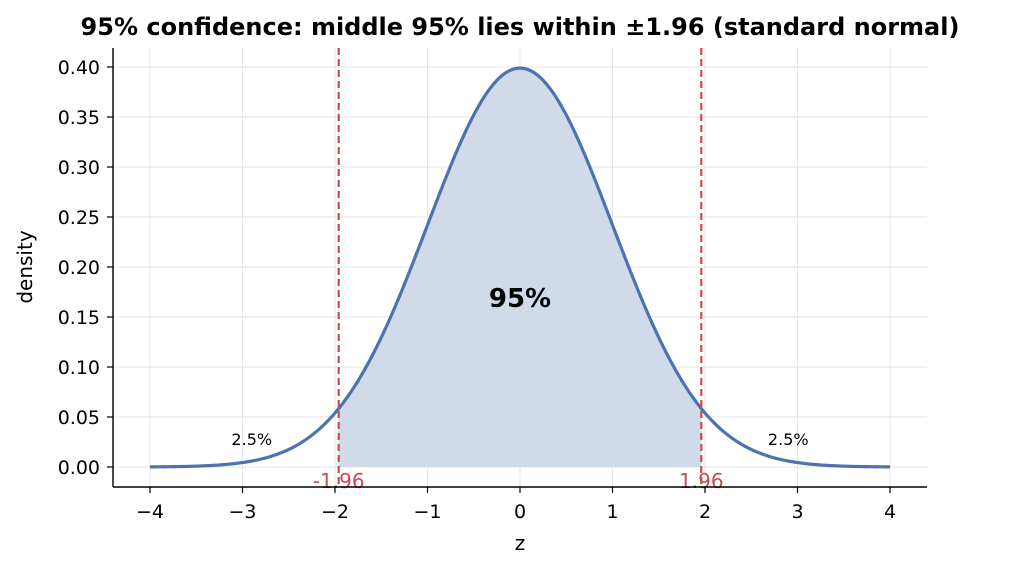 This screenshot has width=1024, height=571. I want to click on x-axis-label: z, so click(520, 543).